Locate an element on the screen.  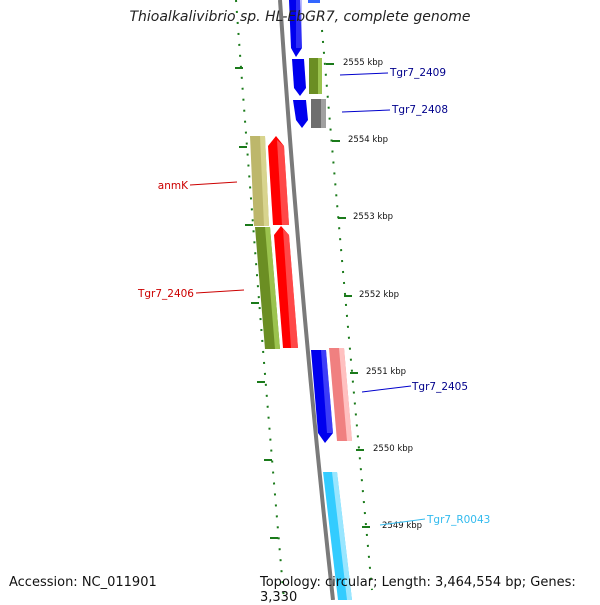
tick-label: 2552 kbp is located at coordinates (379, 295).